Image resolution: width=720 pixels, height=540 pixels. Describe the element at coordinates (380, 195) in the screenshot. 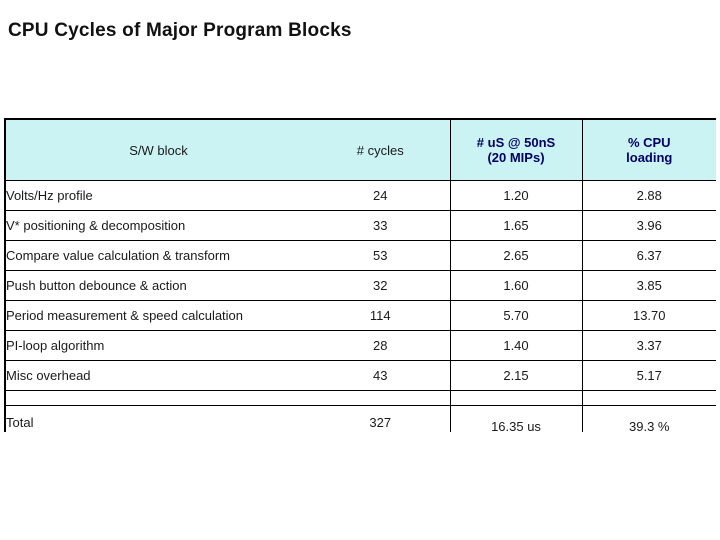

I see `cell-cycles: 24` at that location.